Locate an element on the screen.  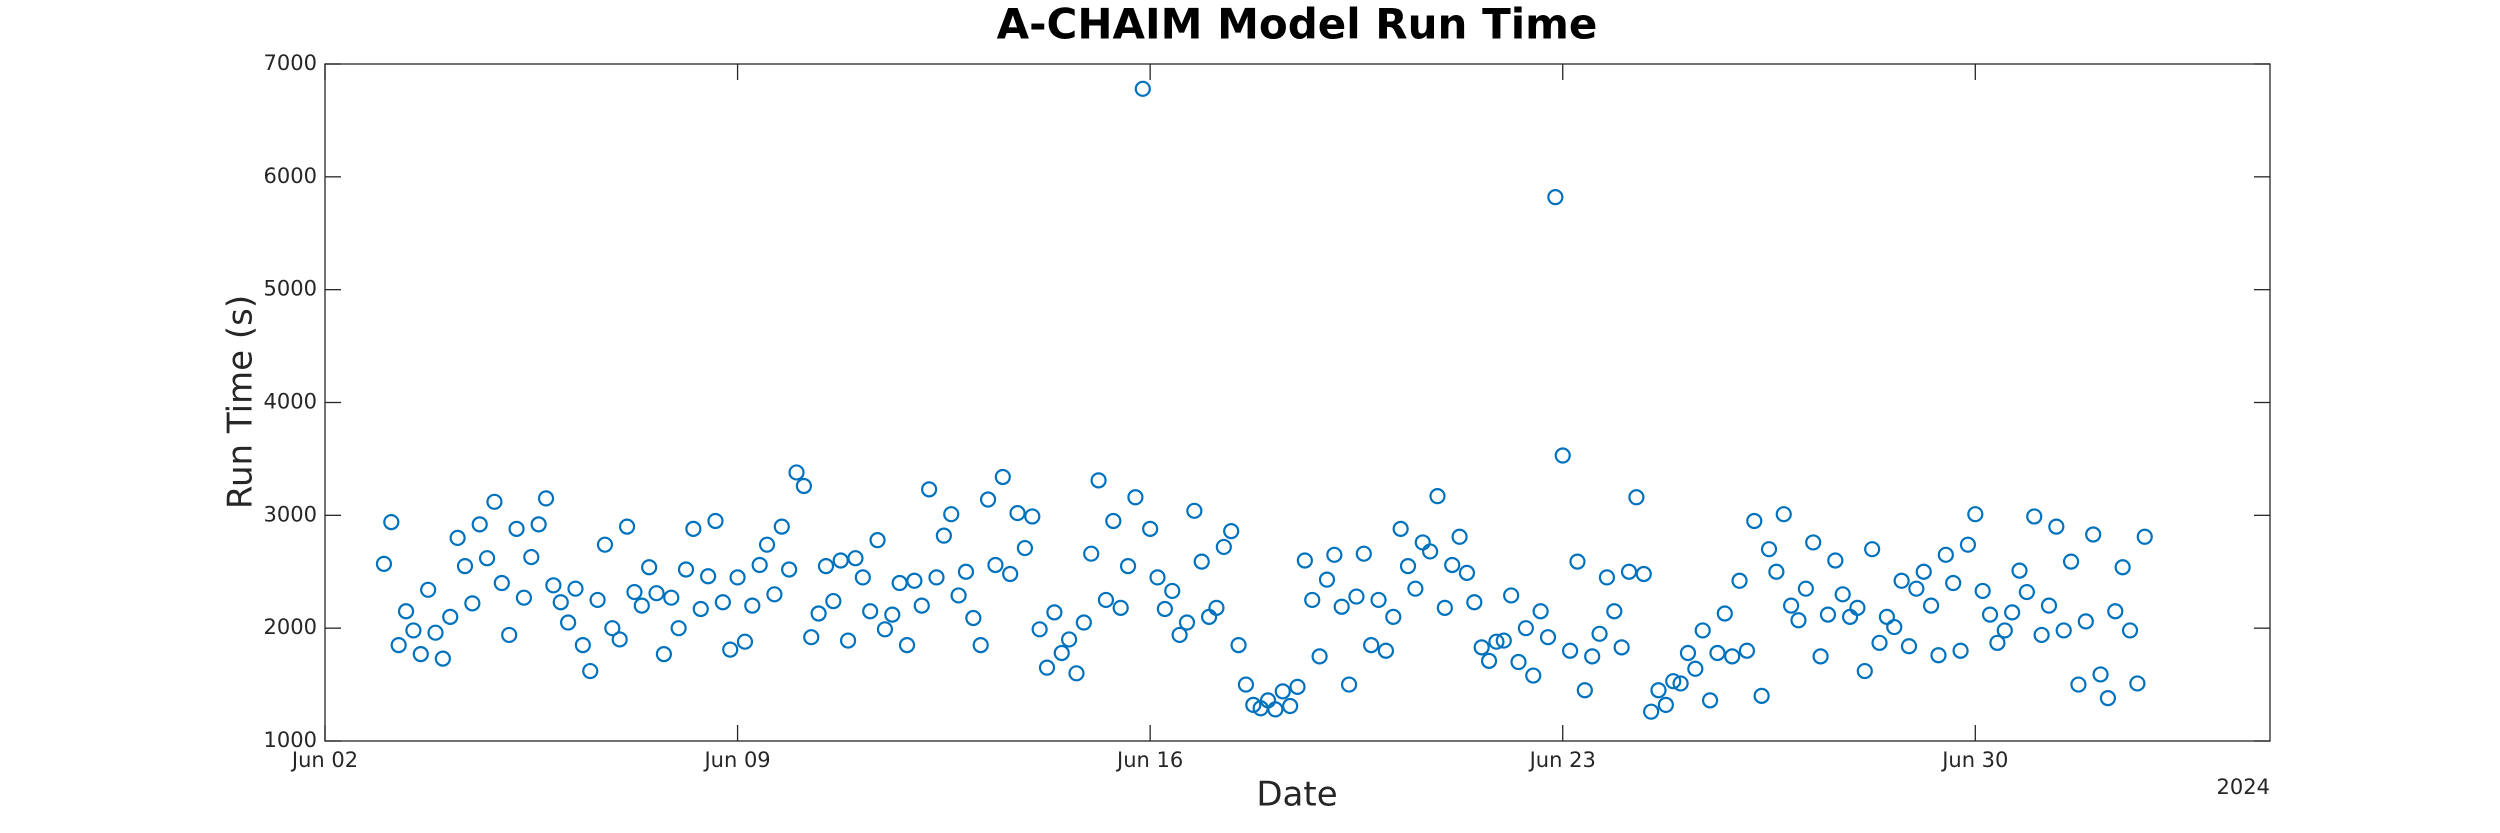
y-tick-label: 5000 is located at coordinates (290, 289).